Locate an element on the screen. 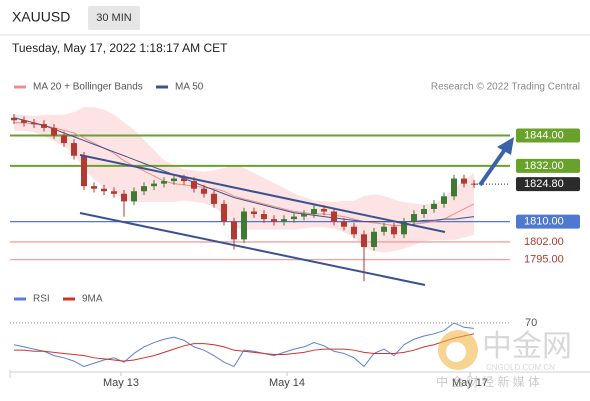  watermark: 中金网 CNGOLD.COM.CN 中 金 财 经 新 媒 体 is located at coordinates (504, 359).